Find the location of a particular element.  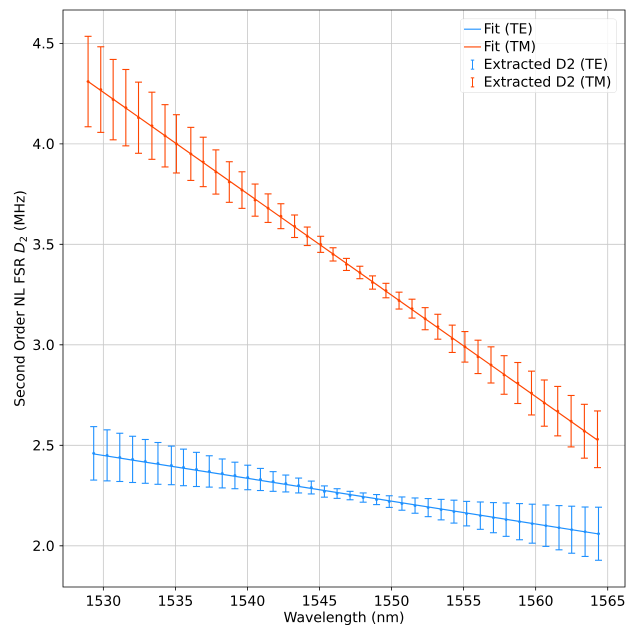

legend-label: Fit (TE) is located at coordinates (508, 29).